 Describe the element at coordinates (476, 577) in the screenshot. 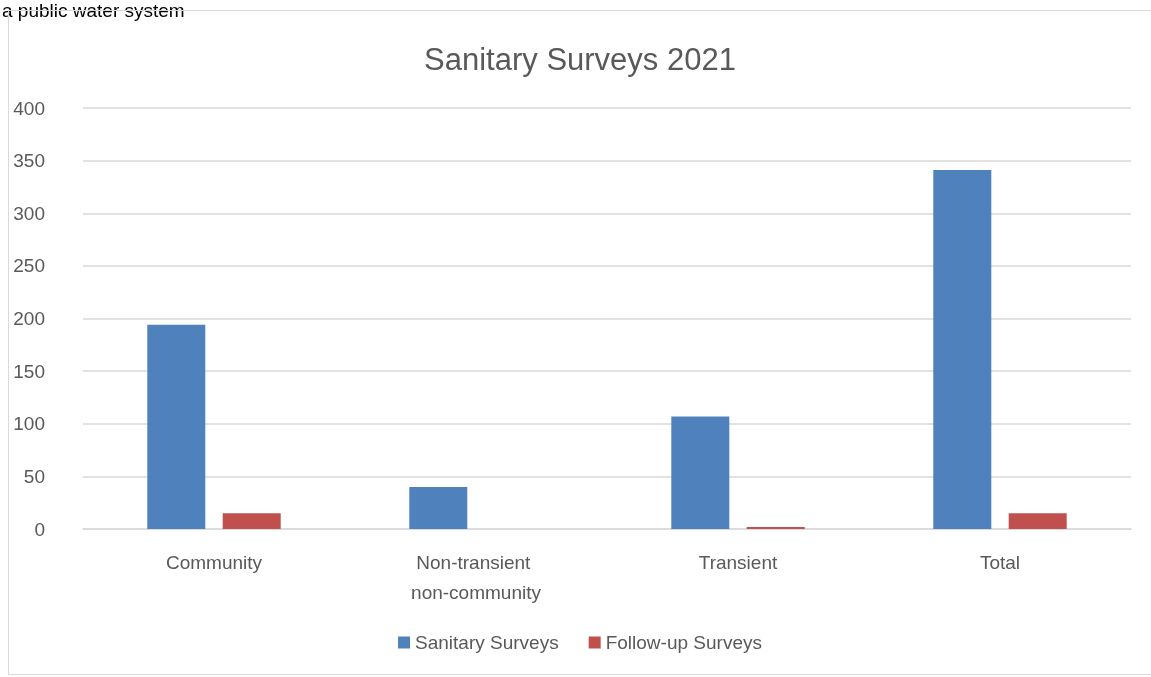

I see `x-tick-label: Non-transient non-community` at that location.